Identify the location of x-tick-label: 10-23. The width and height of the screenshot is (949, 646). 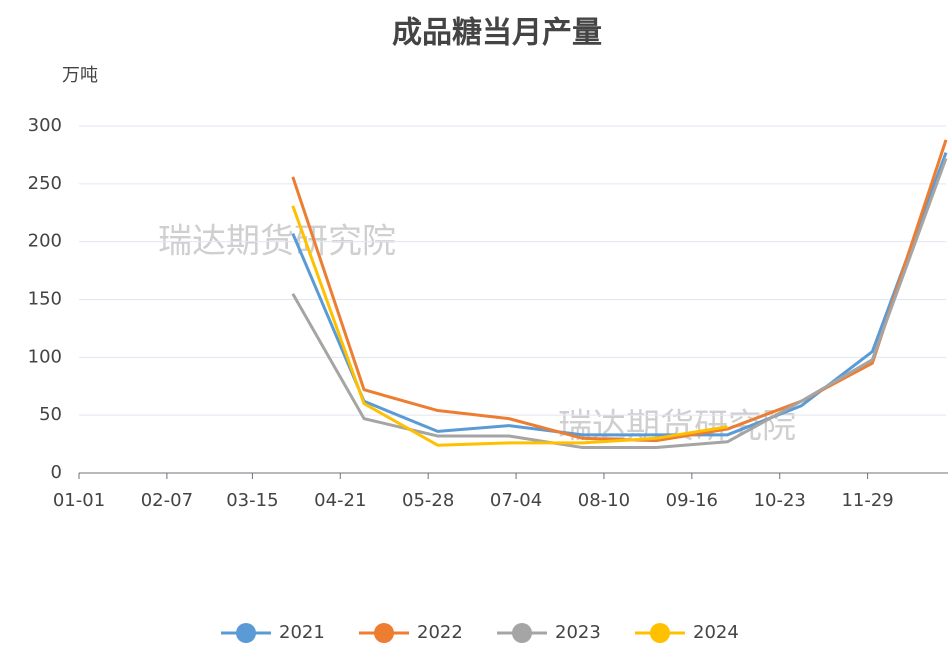
(780, 500).